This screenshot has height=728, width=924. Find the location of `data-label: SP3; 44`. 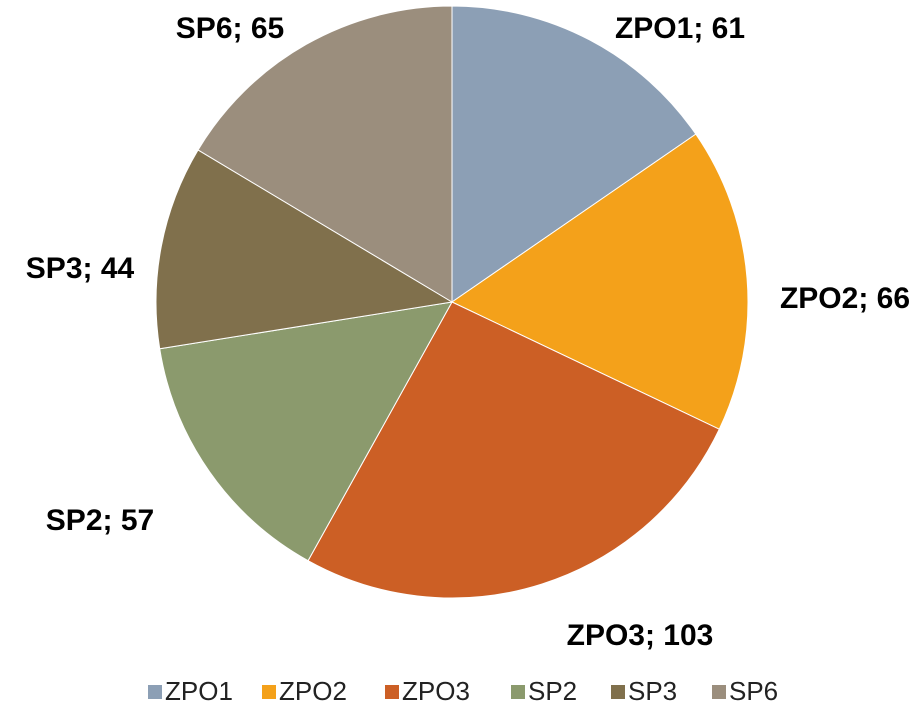

data-label: SP3; 44 is located at coordinates (80, 268).